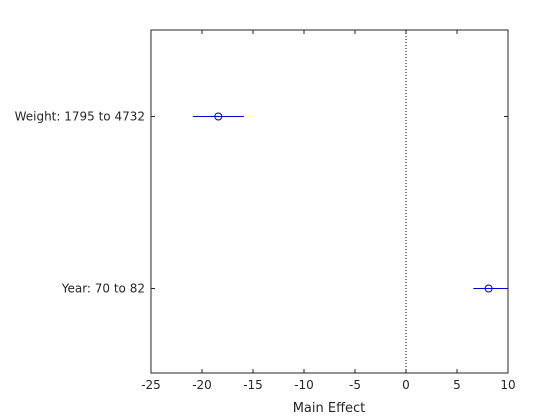  Describe the element at coordinates (253, 385) in the screenshot. I see `x-tick-label: -15` at that location.